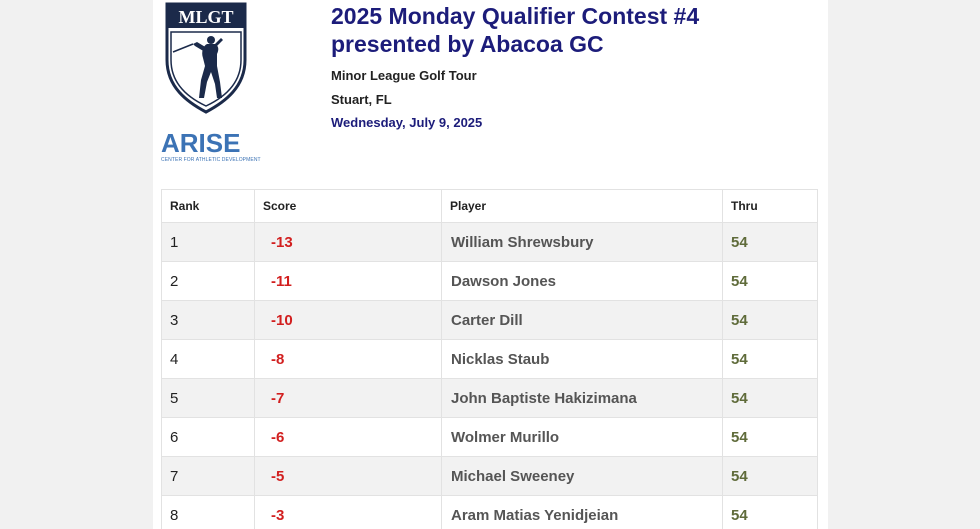 The width and height of the screenshot is (980, 529). Describe the element at coordinates (205, 17) in the screenshot. I see `mlgt-logo-text: MLGT` at that location.